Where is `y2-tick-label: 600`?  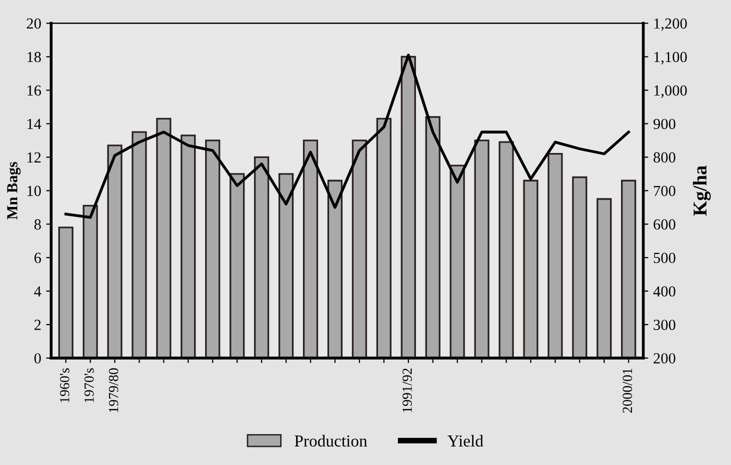
y2-tick-label: 600 is located at coordinates (665, 224).